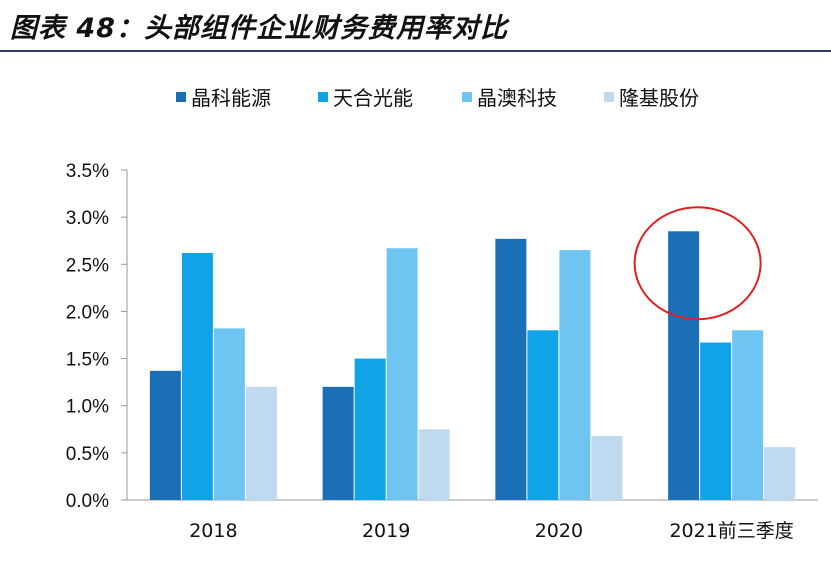 This screenshot has height=569, width=831. What do you see at coordinates (213, 531) in the screenshot?
I see `x-tick-label: 2018` at bounding box center [213, 531].